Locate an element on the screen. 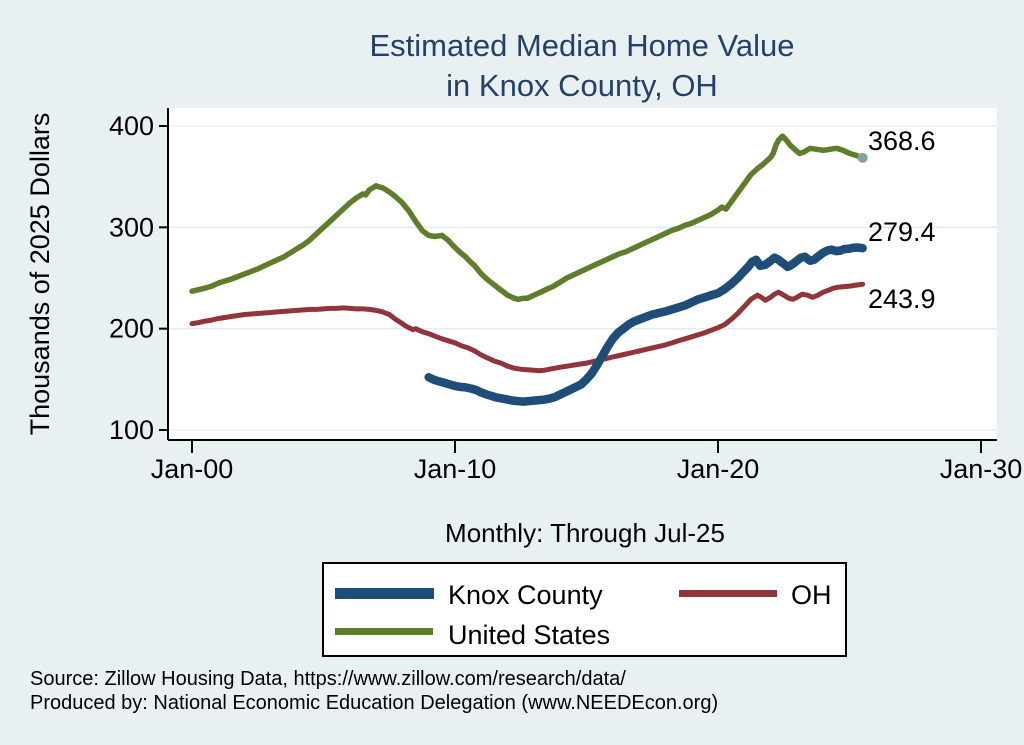 The width and height of the screenshot is (1024, 745). knox-county-line is located at coordinates (645, 324).